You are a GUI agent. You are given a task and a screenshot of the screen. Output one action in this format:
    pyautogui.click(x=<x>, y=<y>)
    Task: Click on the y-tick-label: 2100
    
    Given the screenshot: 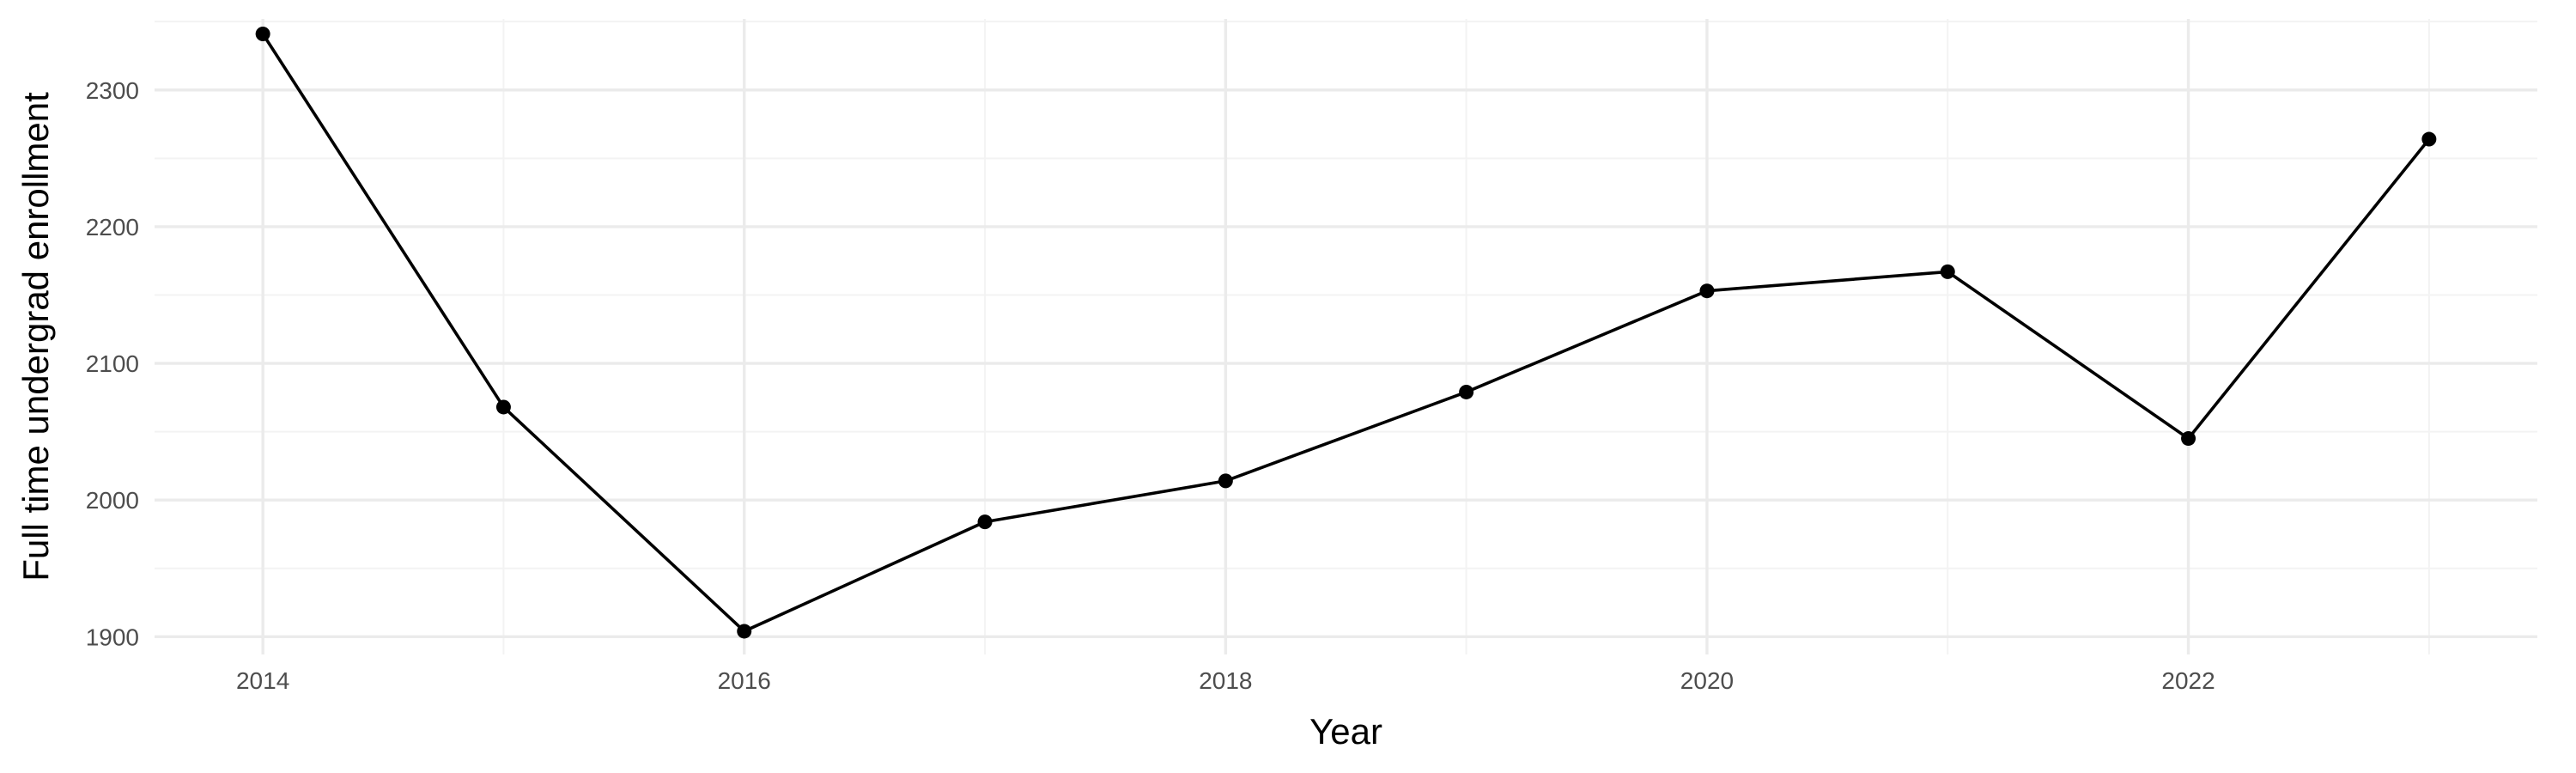 What is the action you would take?
    pyautogui.click(x=112, y=363)
    